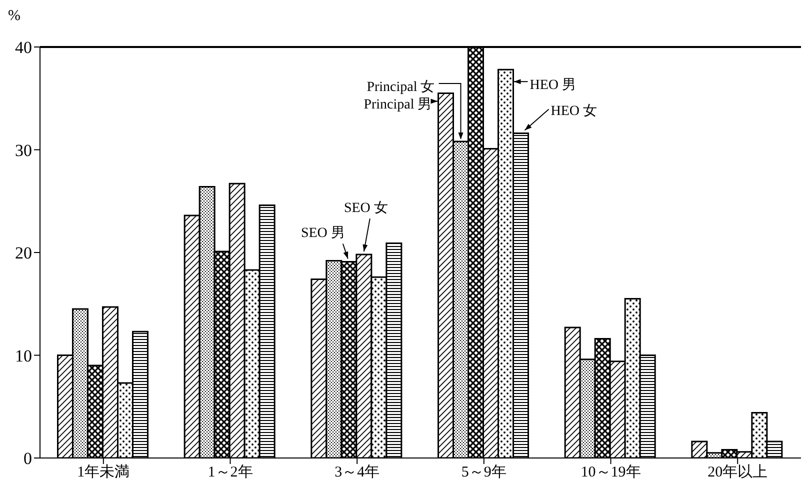 The height and width of the screenshot is (492, 809). What do you see at coordinates (610, 472) in the screenshot?
I see `x-tick-label: 10～19年` at bounding box center [610, 472].